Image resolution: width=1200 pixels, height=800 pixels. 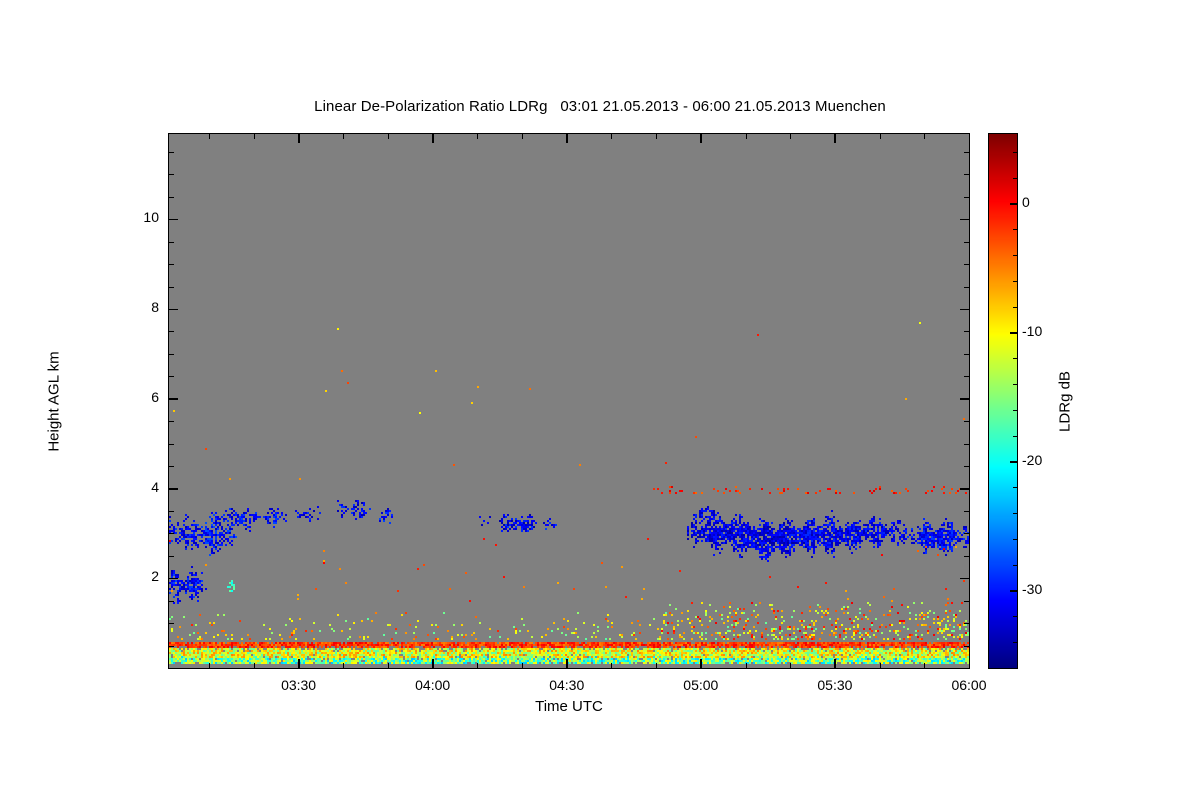 What do you see at coordinates (1003, 401) in the screenshot?
I see `colorbar` at bounding box center [1003, 401].